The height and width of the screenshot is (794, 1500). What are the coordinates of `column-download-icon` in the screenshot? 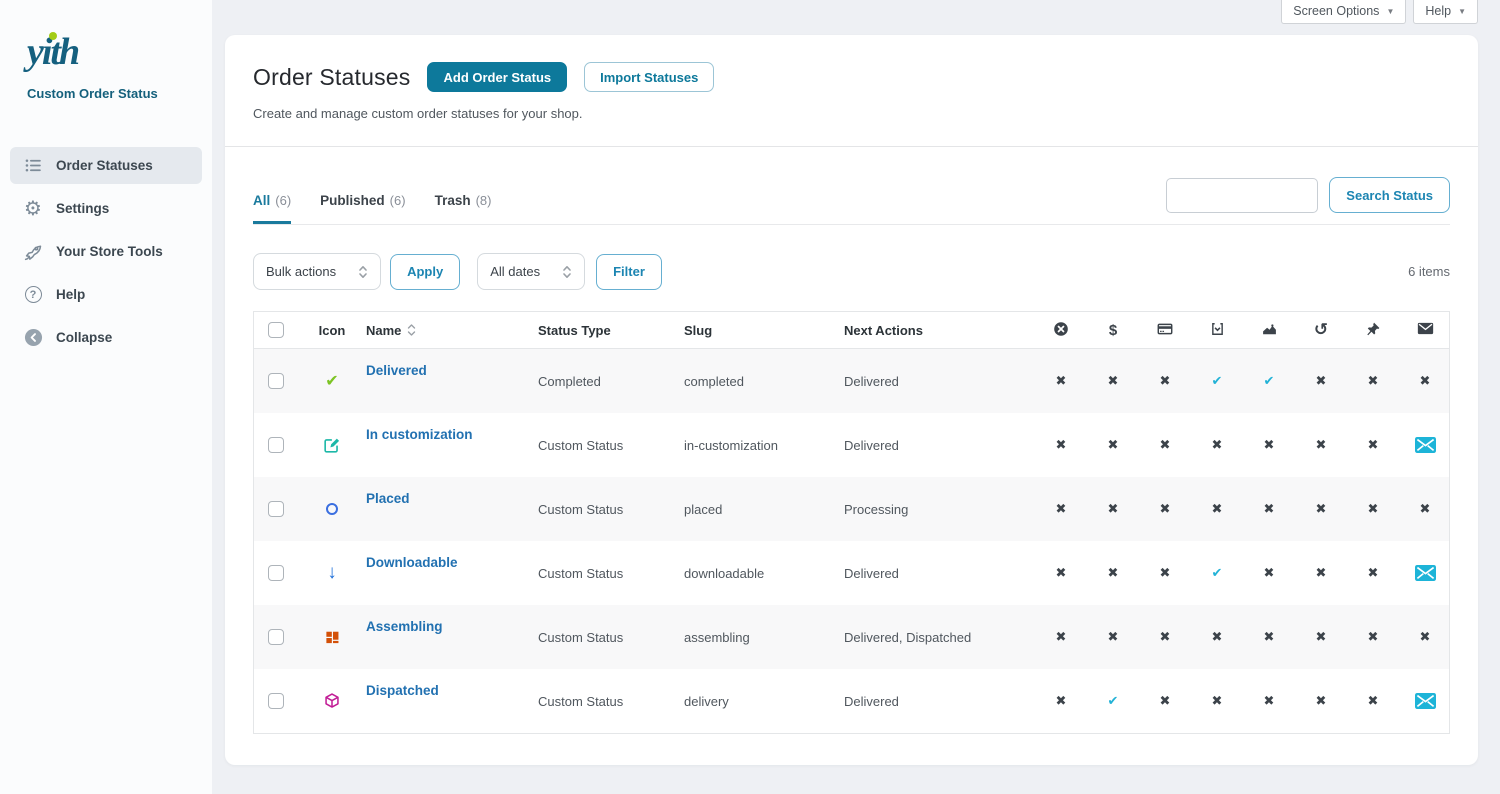 It's located at (1217, 330).